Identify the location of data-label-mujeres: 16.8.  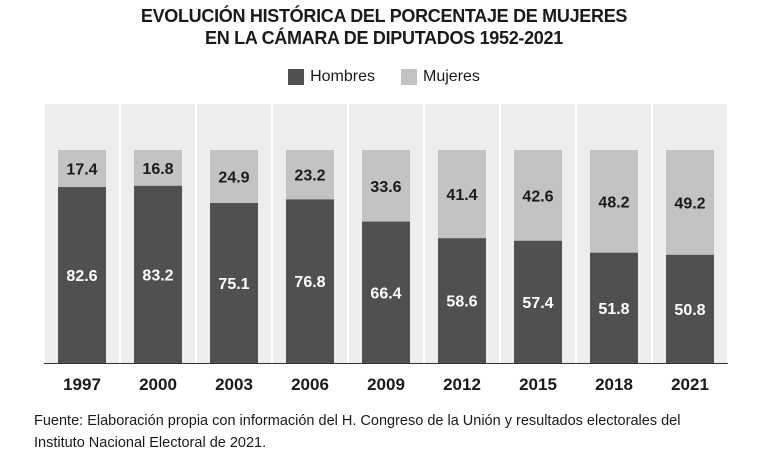
(157, 169).